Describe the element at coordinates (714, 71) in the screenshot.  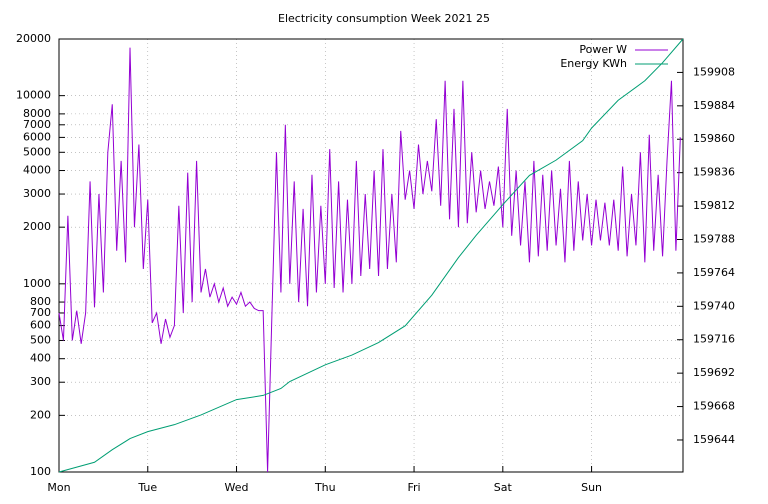
I see `y2-tick-label: 159908` at that location.